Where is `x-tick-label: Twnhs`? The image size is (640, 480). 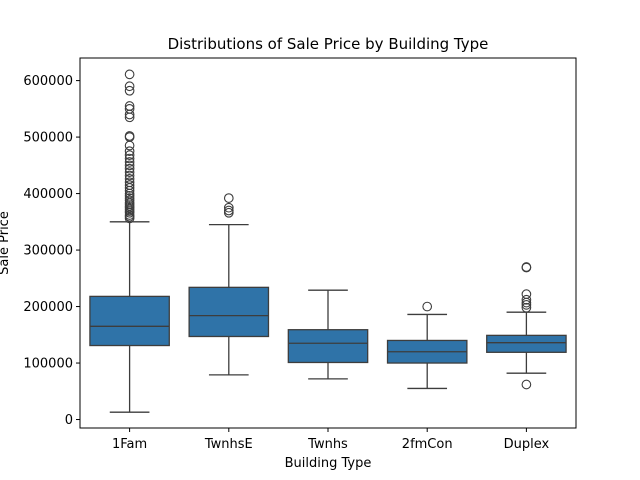
x-tick-label: Twnhs is located at coordinates (327, 444).